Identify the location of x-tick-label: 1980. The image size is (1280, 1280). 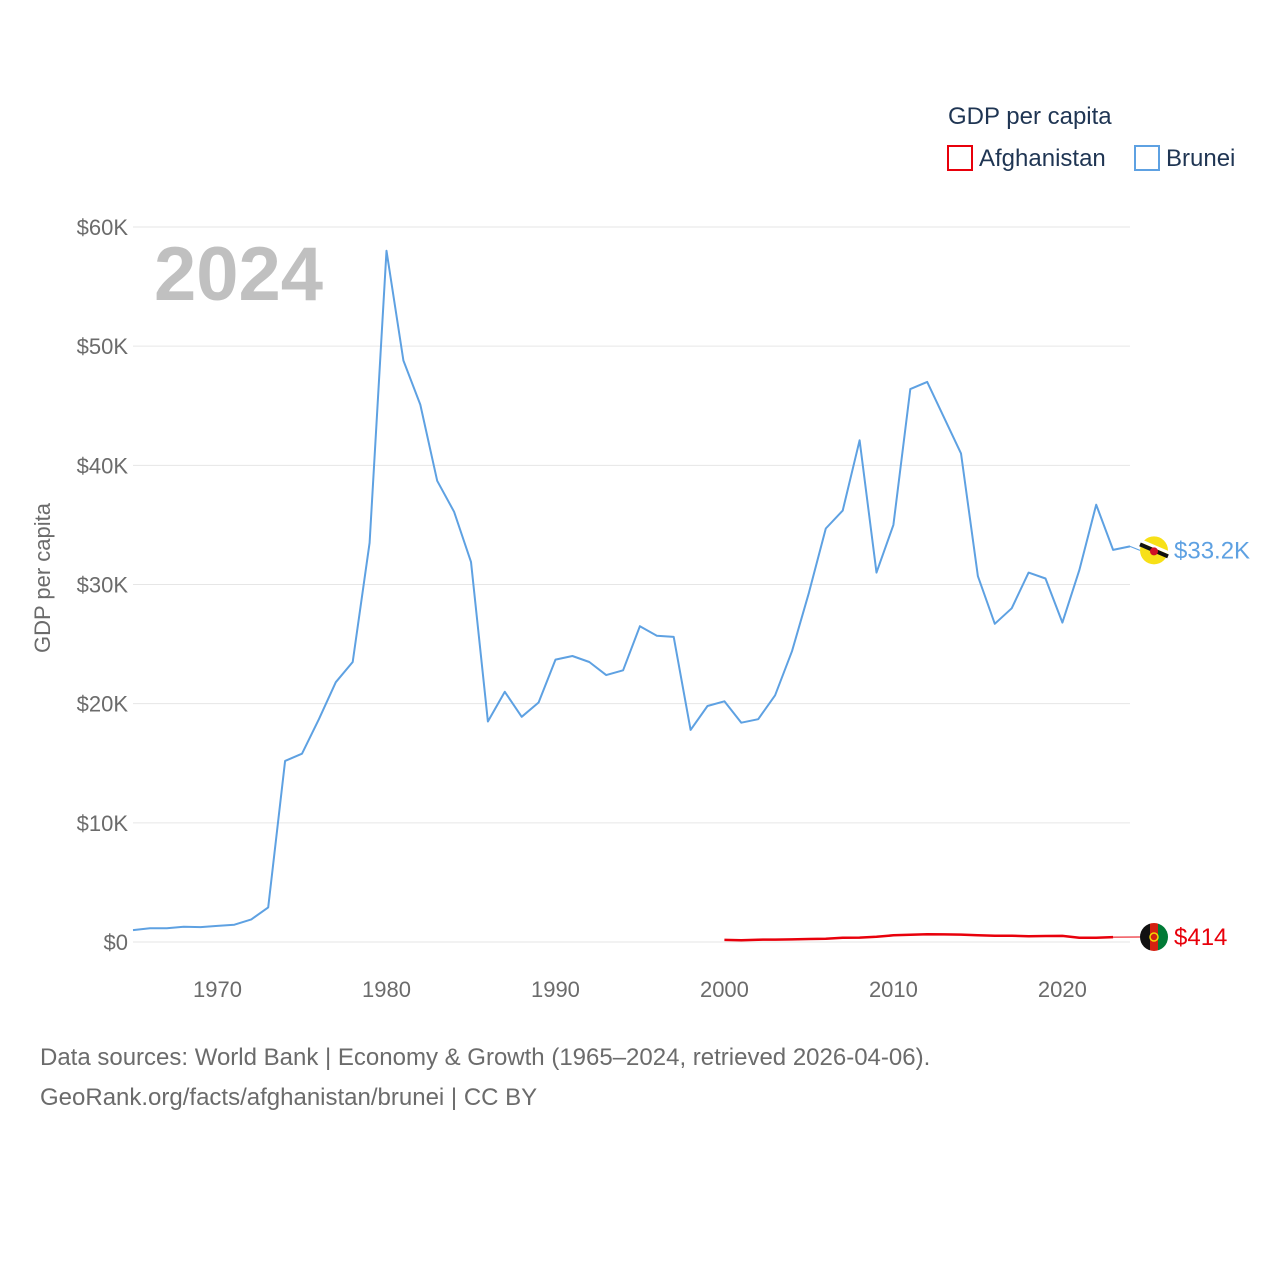
(386, 989).